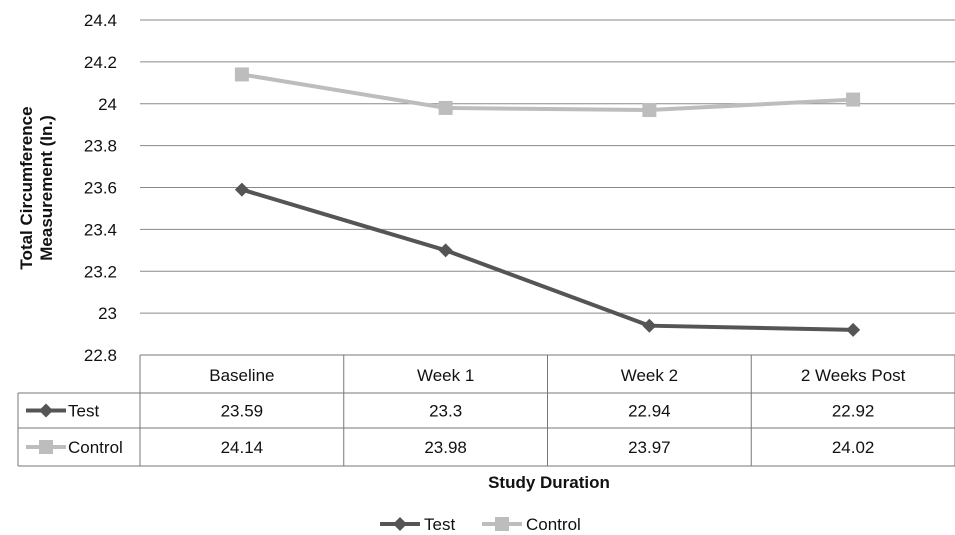  Describe the element at coordinates (46, 447) in the screenshot. I see `table-key-control` at that location.